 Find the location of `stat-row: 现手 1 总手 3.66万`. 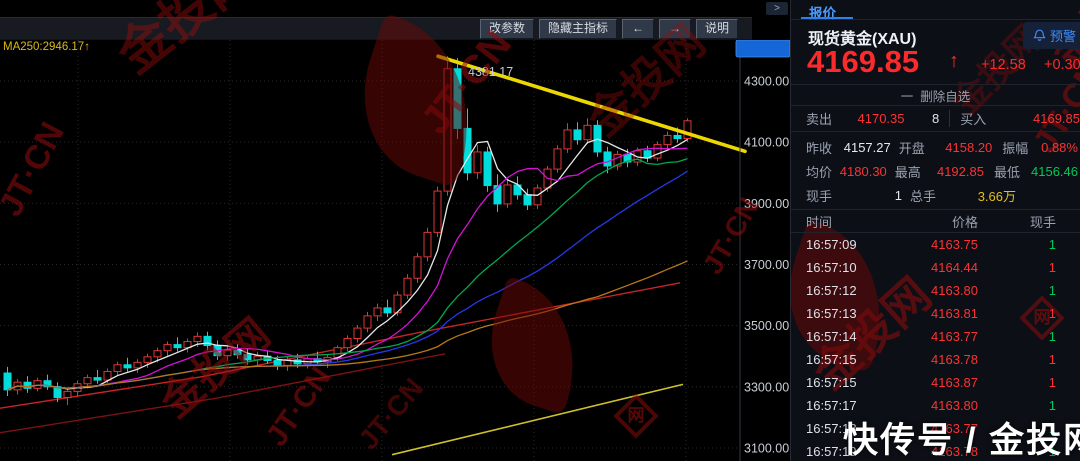

stat-row: 现手 1 总手 3.66万 is located at coordinates (935, 195).